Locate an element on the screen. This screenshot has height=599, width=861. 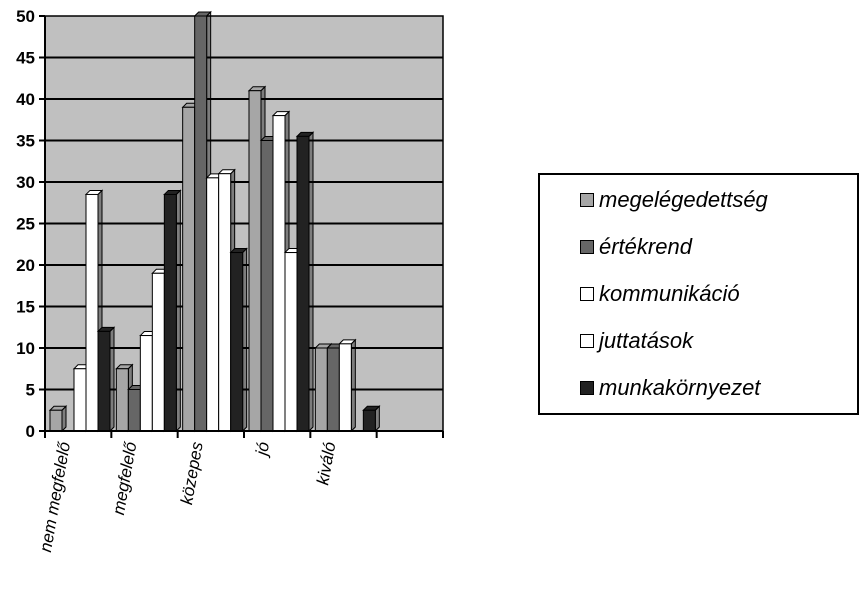
y-tick-label: 5 is located at coordinates (30, 390).